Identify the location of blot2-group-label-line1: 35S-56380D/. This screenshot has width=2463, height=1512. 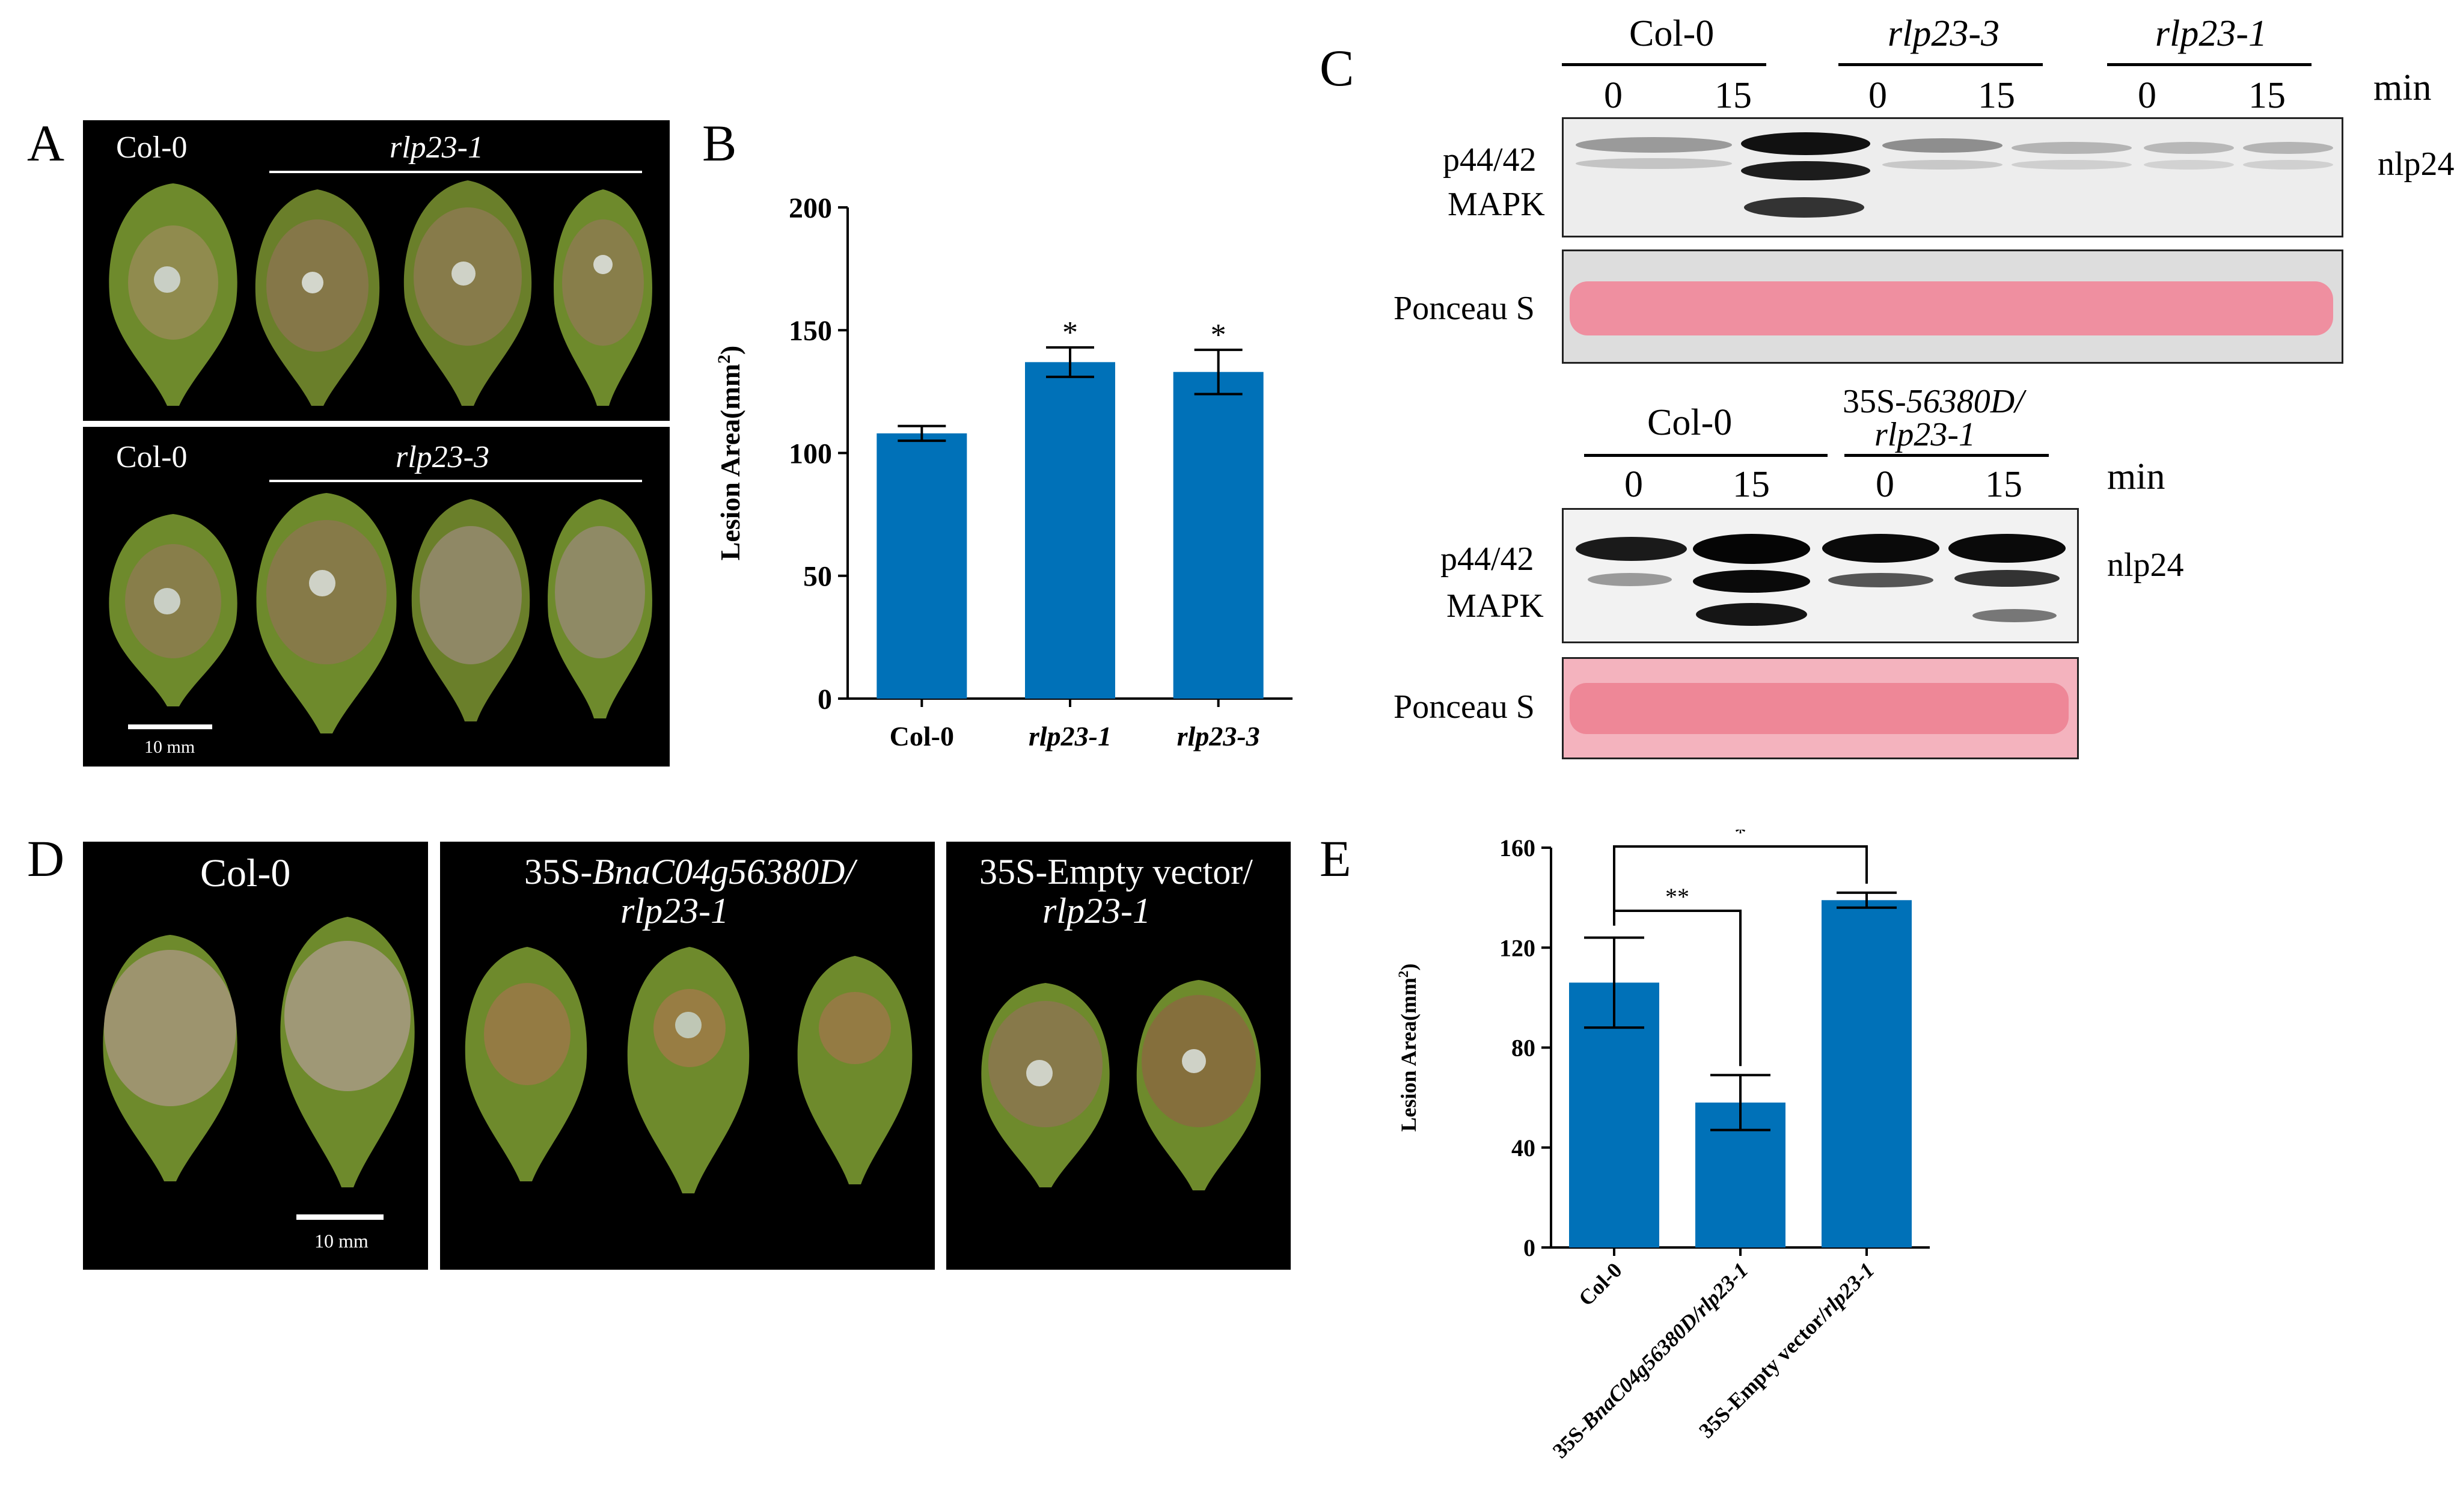
(1933, 401).